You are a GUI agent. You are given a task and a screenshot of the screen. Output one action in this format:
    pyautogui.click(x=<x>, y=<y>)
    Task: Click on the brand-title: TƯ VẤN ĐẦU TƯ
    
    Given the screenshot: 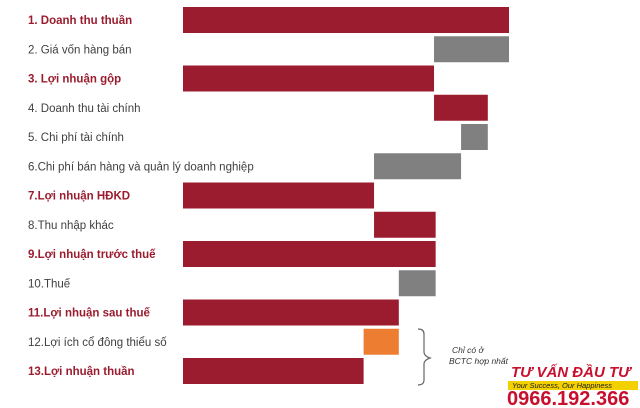 What is the action you would take?
    pyautogui.click(x=572, y=372)
    